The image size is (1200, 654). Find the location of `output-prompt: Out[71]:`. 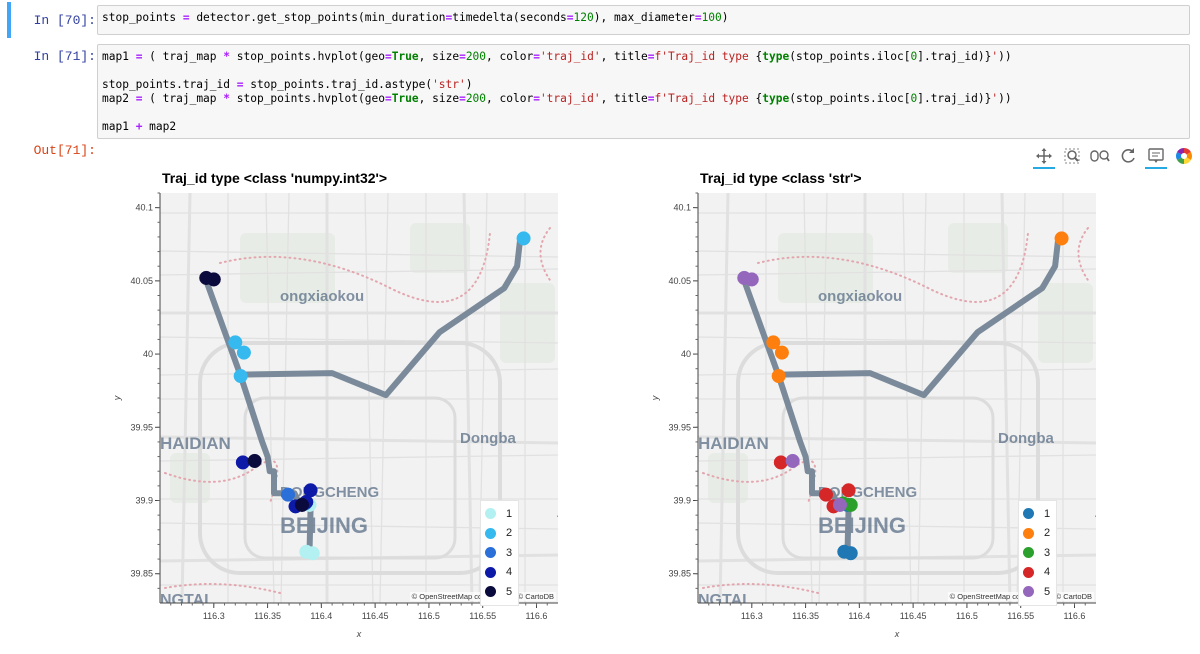

output-prompt: Out[71]: is located at coordinates (64, 150).